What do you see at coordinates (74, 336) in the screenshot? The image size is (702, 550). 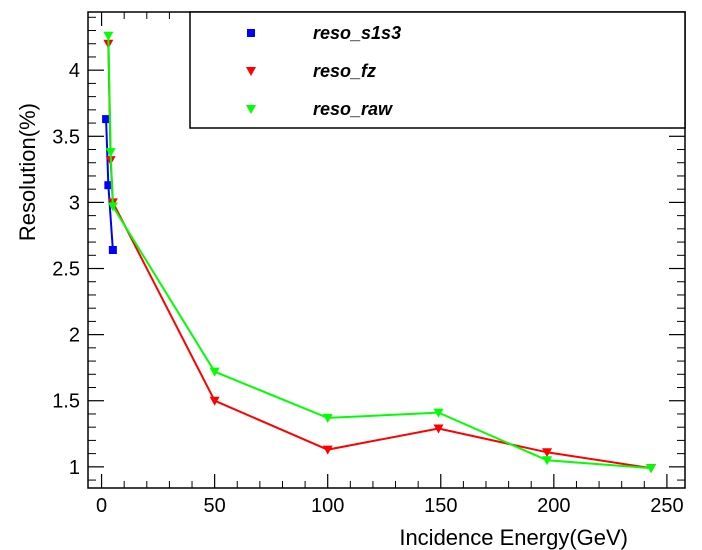 I see `y-tick-label: 2` at bounding box center [74, 336].